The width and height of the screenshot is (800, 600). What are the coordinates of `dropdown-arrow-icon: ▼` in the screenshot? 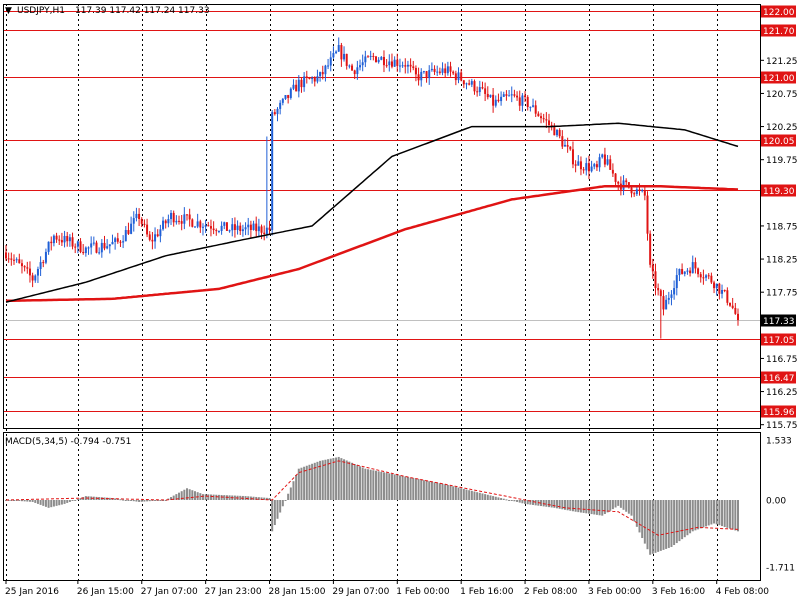 It's located at (8, 11).